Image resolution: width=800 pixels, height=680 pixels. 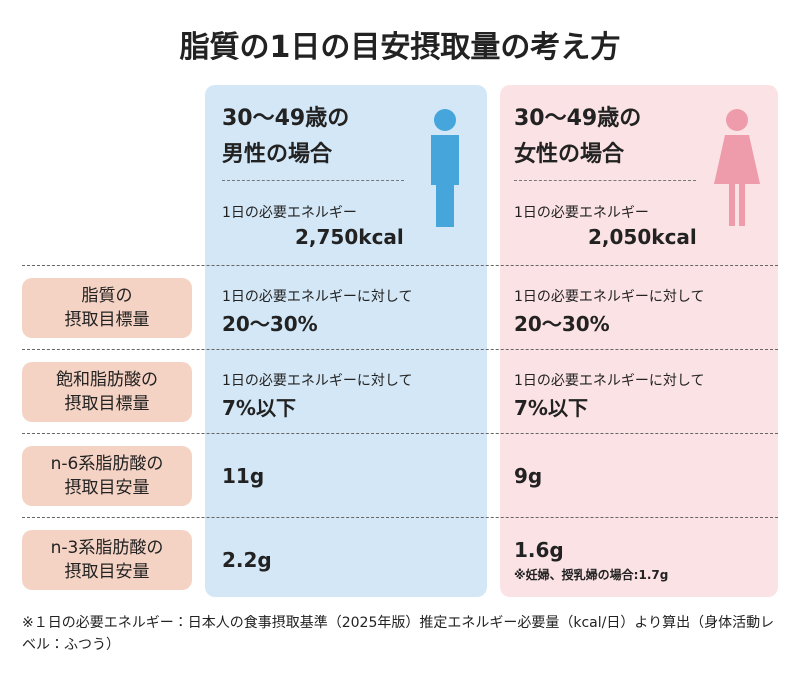 I want to click on cell-value: 2.2g, so click(x=247, y=560).